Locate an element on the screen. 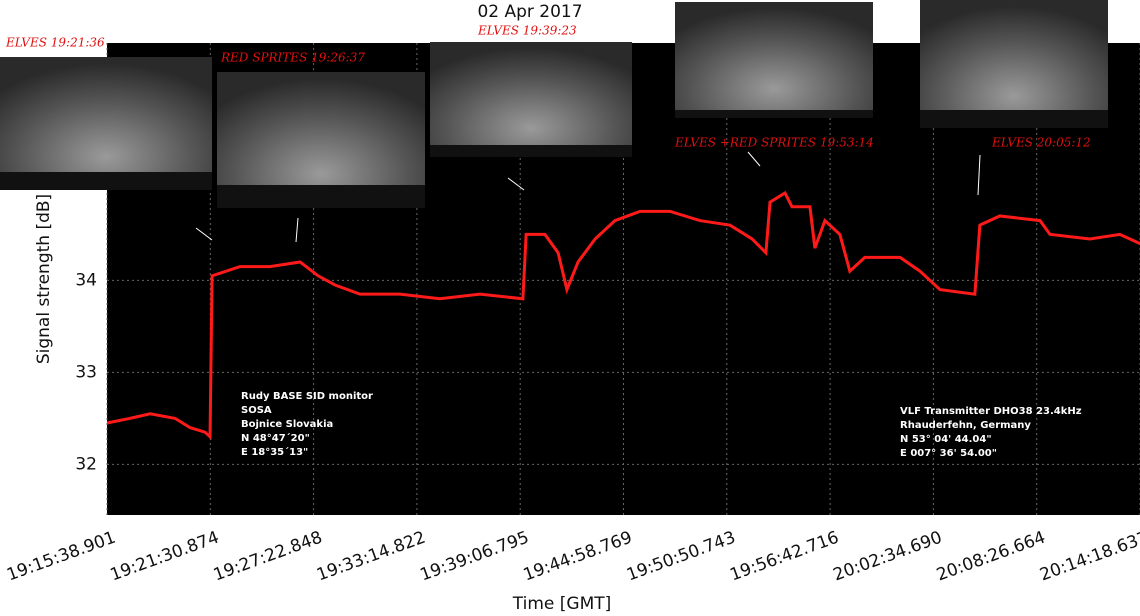 Image resolution: width=1140 pixels, height=616 pixels. info-line: Rhauderfehn, Germany is located at coordinates (965, 425).